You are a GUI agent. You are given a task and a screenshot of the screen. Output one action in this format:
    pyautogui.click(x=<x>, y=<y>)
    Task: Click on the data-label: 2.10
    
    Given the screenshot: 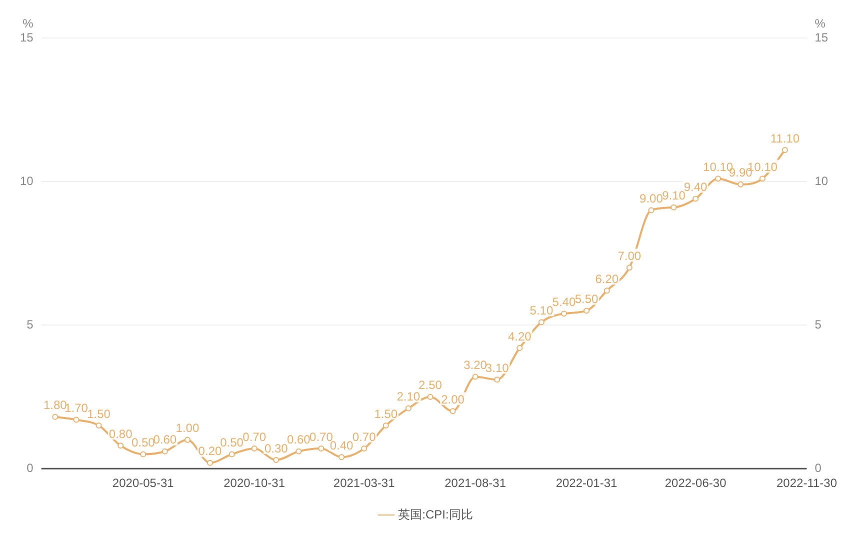 What is the action you would take?
    pyautogui.click(x=408, y=397)
    